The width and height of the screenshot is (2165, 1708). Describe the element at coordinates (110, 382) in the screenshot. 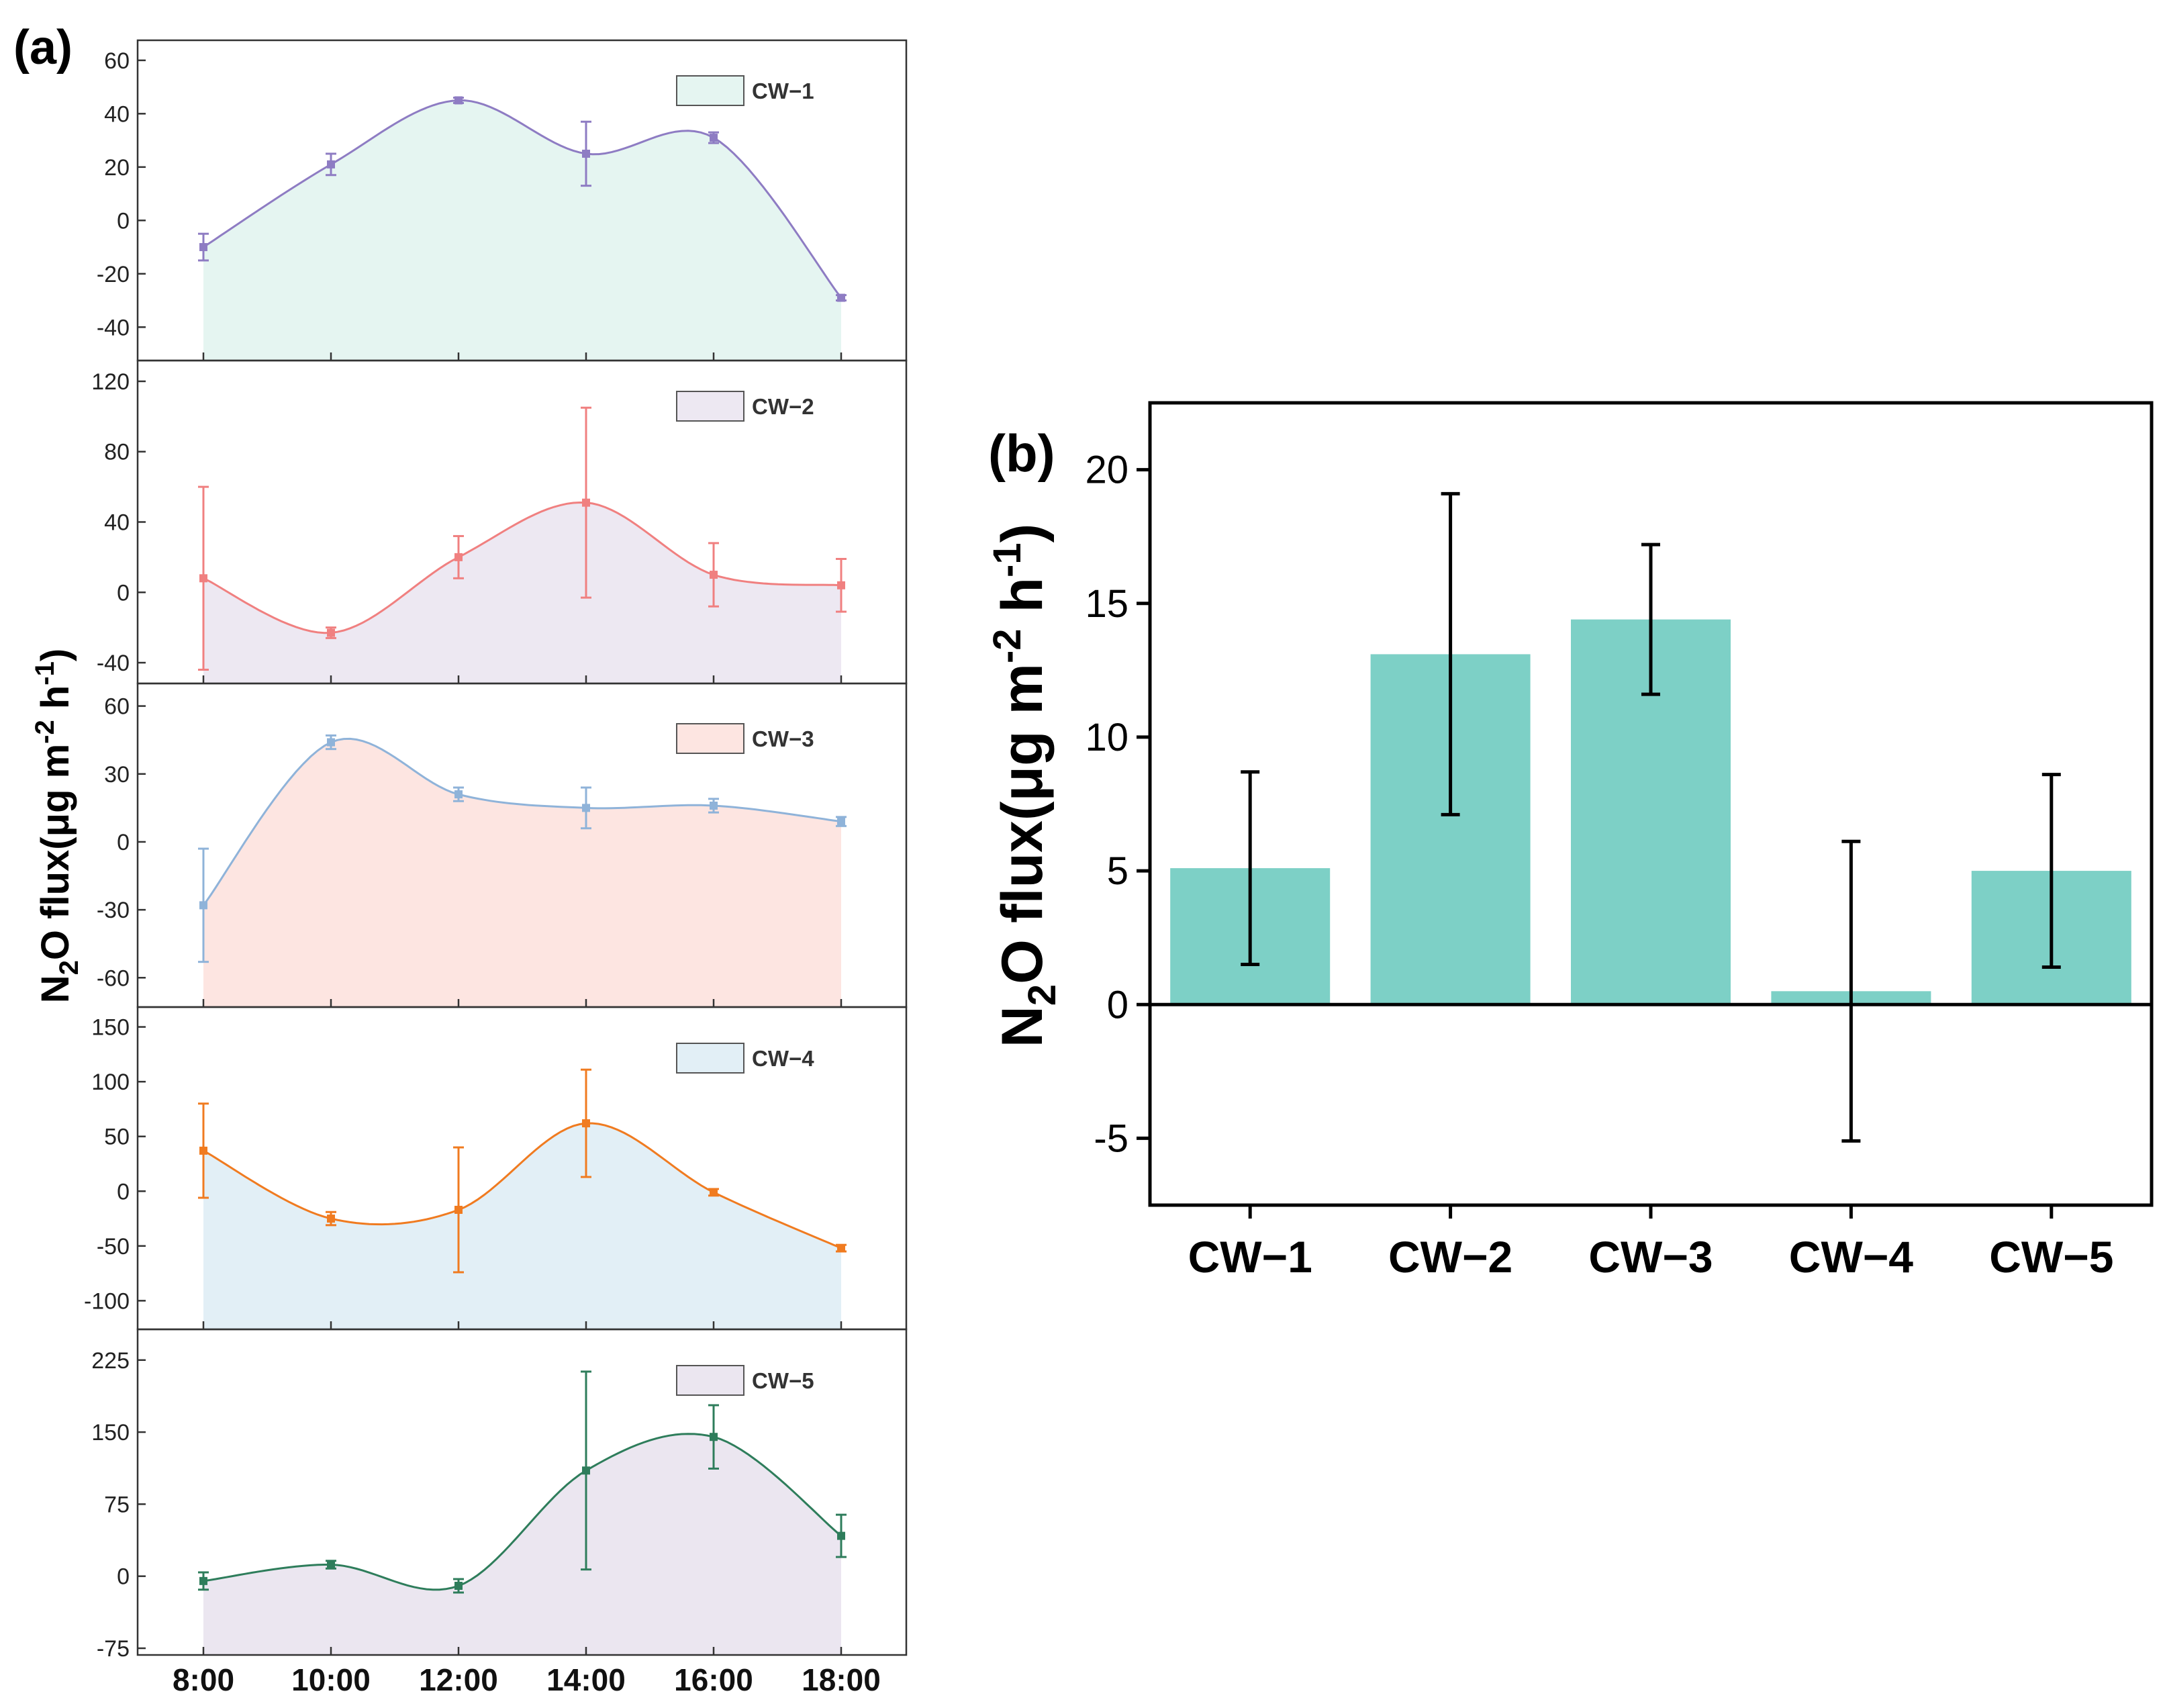

I see `y-tick-label: 120` at that location.